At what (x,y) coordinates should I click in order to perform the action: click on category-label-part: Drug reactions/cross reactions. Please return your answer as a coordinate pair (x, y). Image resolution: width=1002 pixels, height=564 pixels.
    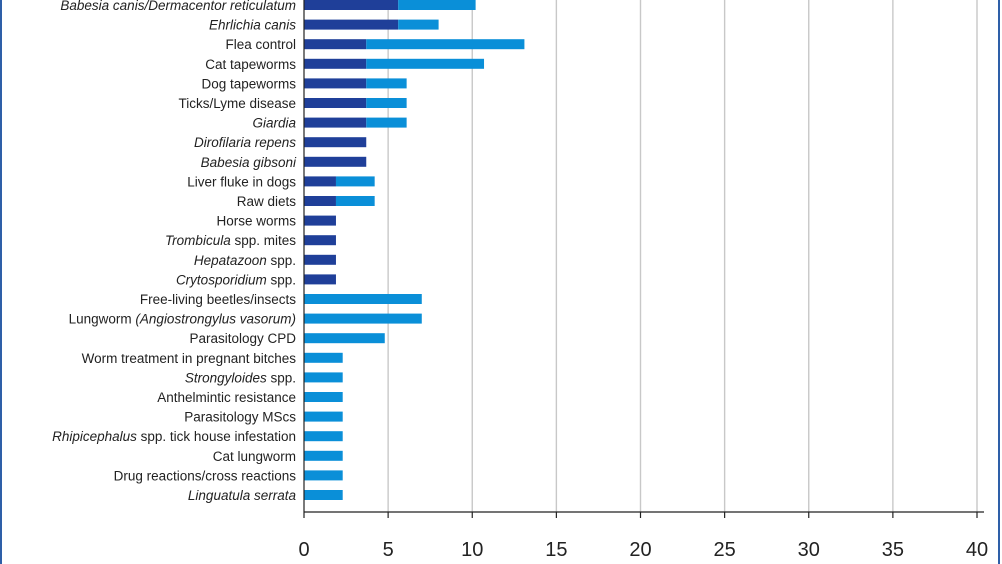
    Looking at the image, I should click on (205, 475).